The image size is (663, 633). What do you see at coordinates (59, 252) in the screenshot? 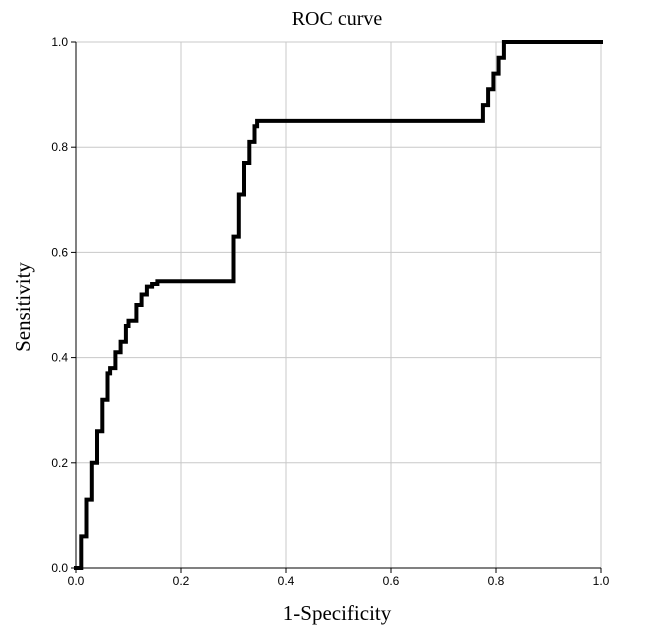
I see `y-tick-label: 0.6` at bounding box center [59, 252].